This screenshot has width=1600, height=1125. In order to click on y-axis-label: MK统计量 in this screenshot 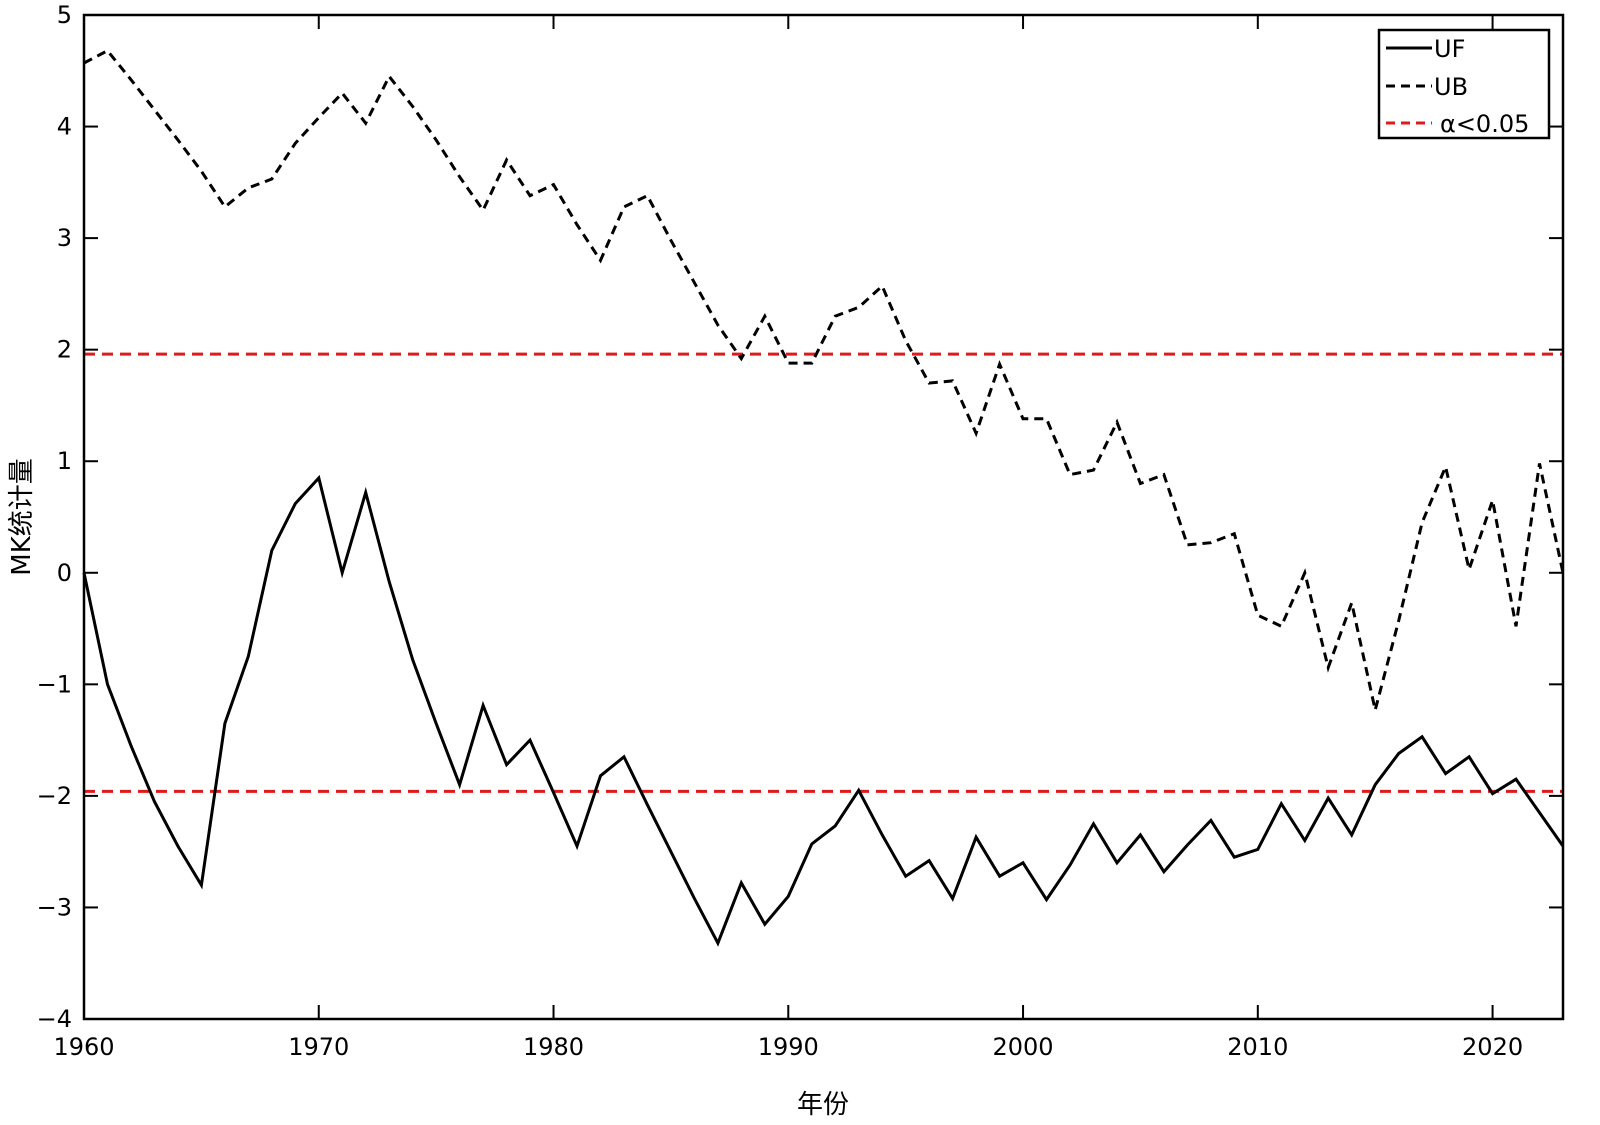, I will do `click(22, 516)`.